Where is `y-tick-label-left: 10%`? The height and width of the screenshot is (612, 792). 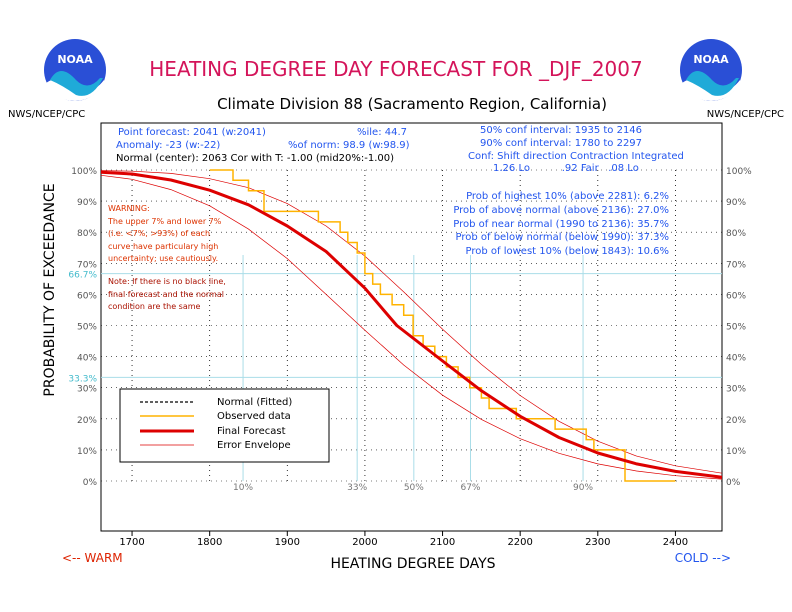
y-tick-label-left: 10% is located at coordinates (87, 452).